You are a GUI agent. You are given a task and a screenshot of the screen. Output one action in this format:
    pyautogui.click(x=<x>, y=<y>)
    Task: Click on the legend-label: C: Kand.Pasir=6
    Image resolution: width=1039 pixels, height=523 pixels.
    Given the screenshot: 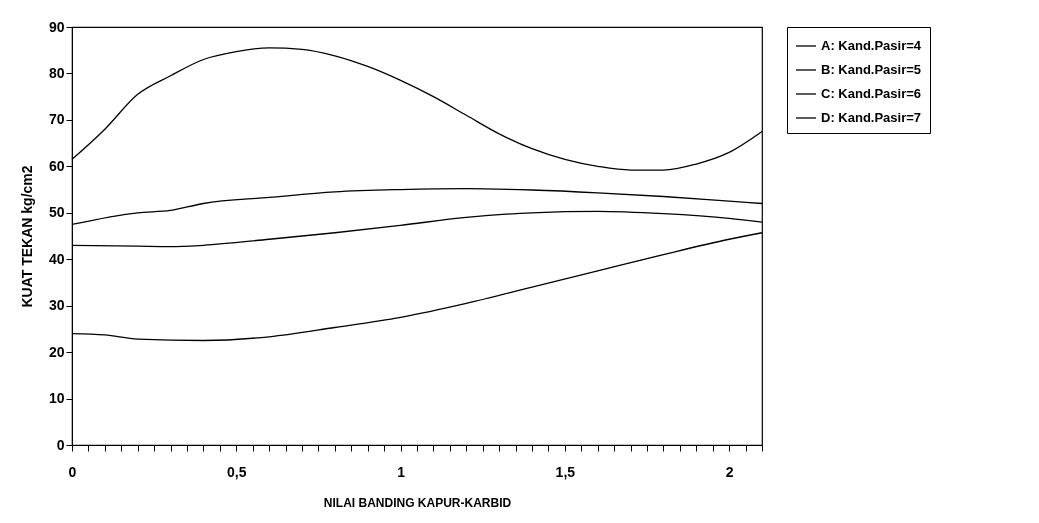 What is the action you would take?
    pyautogui.click(x=871, y=93)
    